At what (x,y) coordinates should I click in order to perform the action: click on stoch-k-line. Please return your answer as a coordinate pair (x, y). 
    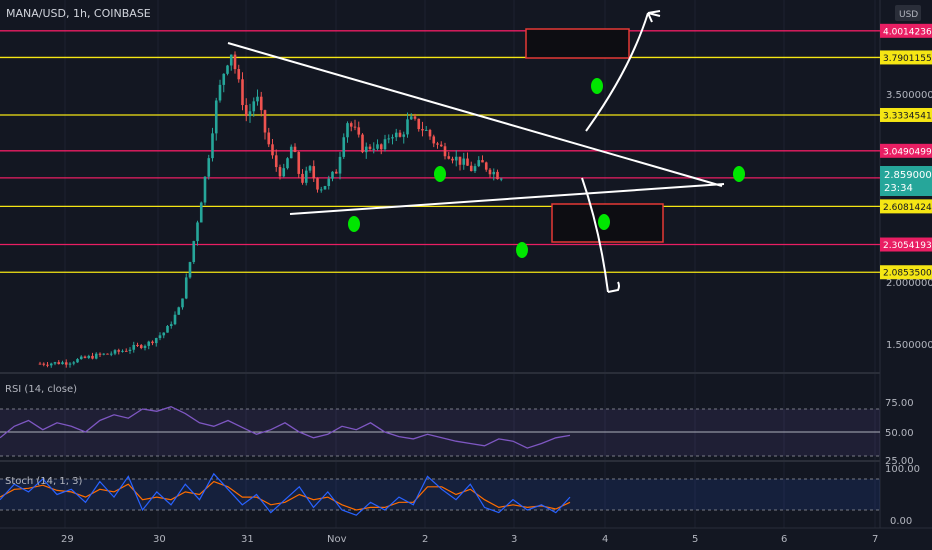
    Looking at the image, I should click on (285, 494).